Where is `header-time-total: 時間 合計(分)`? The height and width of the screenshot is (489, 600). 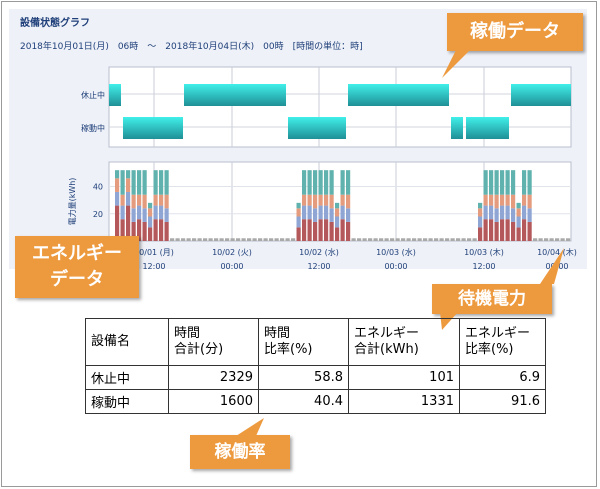 header-time-total: 時間 合計(分) is located at coordinates (213, 342).